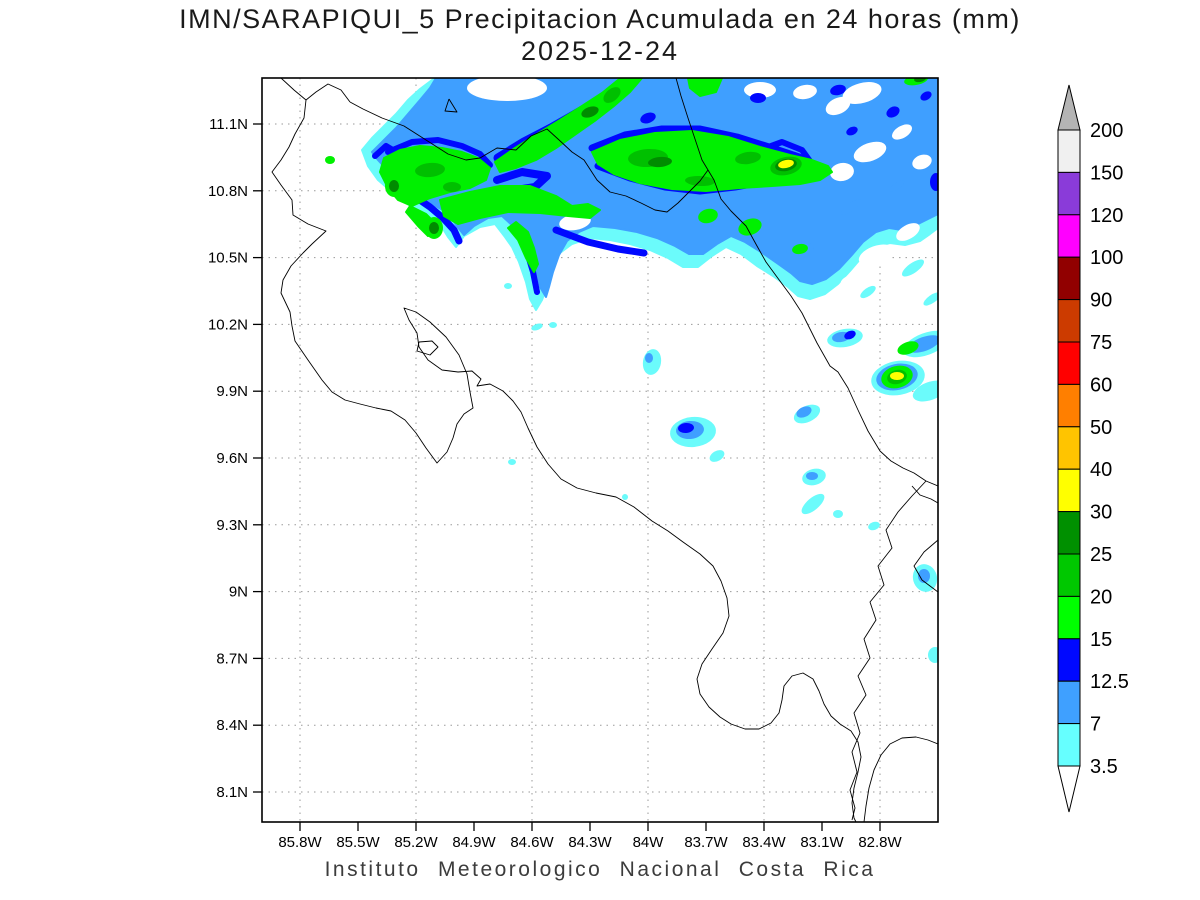 Image resolution: width=1200 pixels, height=900 pixels. What do you see at coordinates (924, 494) in the screenshot?
I see `bocas-coast-detail` at bounding box center [924, 494].